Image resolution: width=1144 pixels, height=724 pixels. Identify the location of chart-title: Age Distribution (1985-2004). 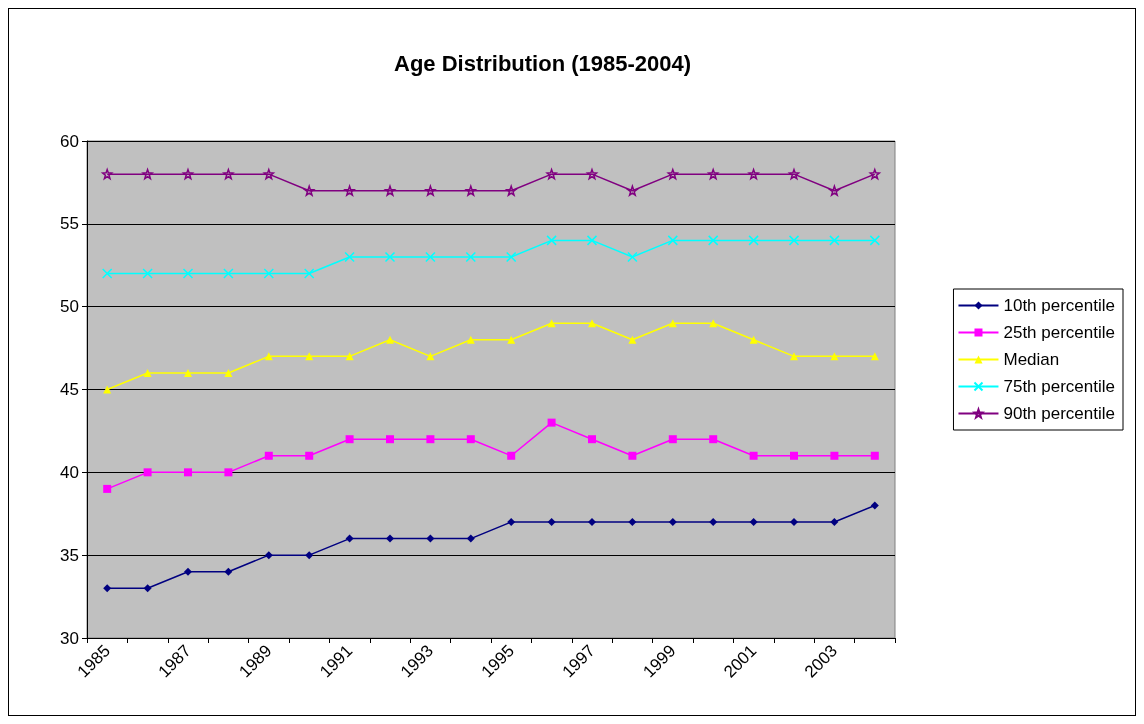
(543, 63).